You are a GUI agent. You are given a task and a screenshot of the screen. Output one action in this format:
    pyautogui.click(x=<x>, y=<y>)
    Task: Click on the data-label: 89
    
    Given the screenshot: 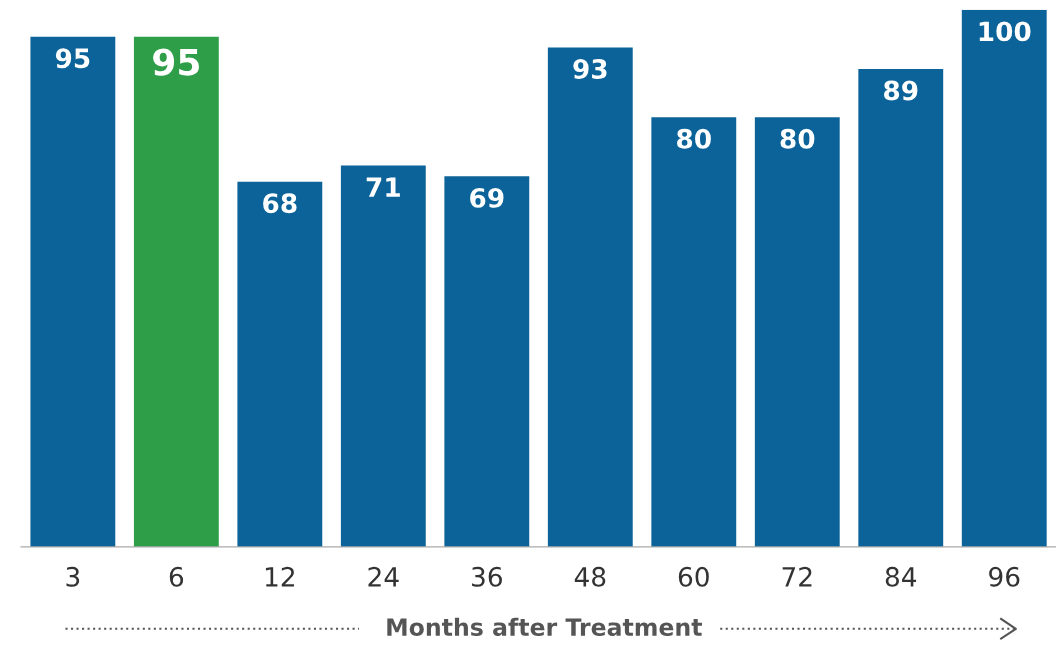 What is the action you would take?
    pyautogui.click(x=901, y=90)
    